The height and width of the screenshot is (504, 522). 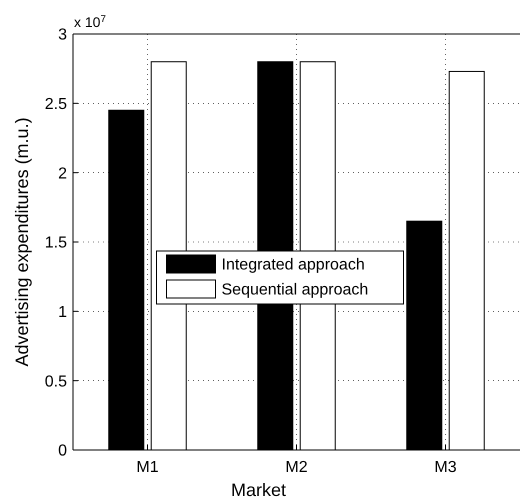 What do you see at coordinates (293, 265) in the screenshot?
I see `legend-label: Integrated approach` at bounding box center [293, 265].